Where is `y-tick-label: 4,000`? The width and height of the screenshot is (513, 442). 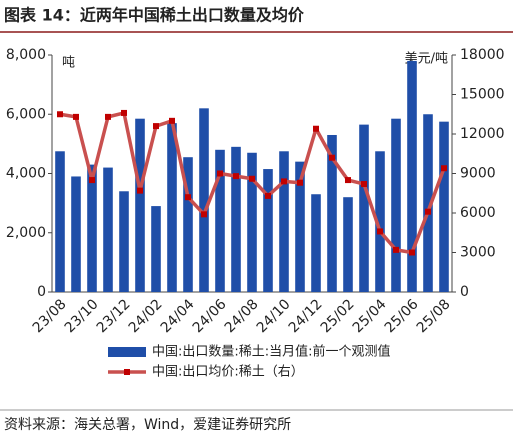 y-tick-label: 4,000 is located at coordinates (26, 174).